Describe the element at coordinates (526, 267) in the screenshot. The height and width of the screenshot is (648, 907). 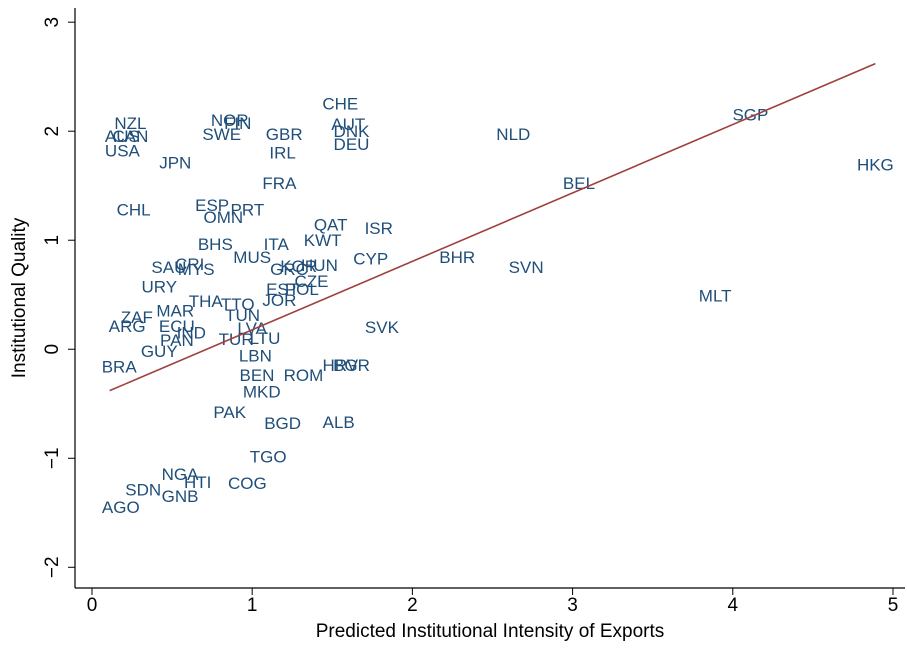
I see `point-label: SVN` at that location.